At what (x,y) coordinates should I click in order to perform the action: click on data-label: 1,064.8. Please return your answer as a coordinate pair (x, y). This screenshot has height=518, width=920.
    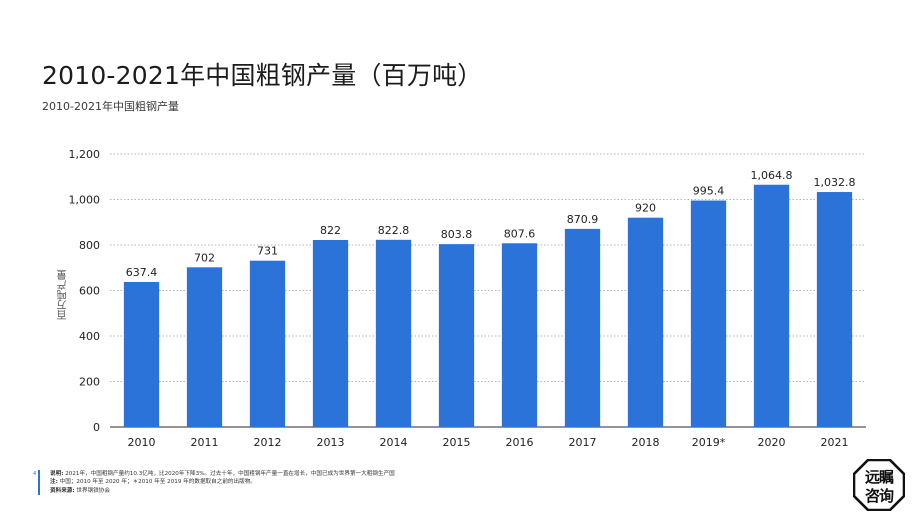
    Looking at the image, I should click on (772, 175).